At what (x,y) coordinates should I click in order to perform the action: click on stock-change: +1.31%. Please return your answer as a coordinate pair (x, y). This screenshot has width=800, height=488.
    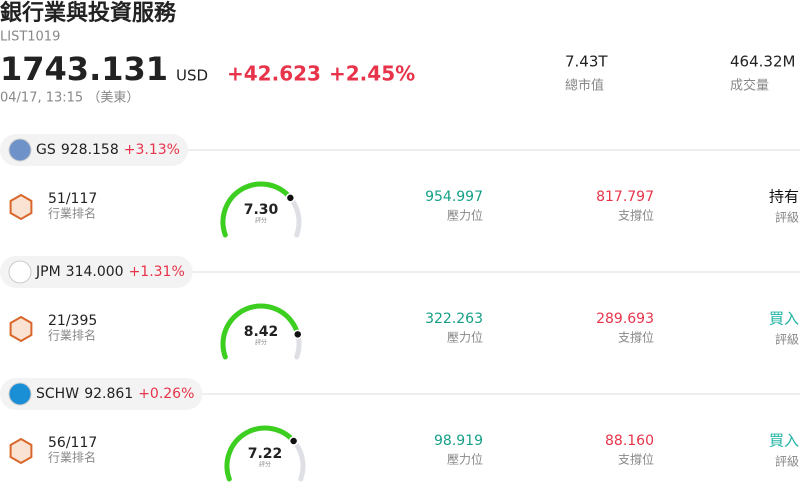
    Looking at the image, I should click on (157, 272).